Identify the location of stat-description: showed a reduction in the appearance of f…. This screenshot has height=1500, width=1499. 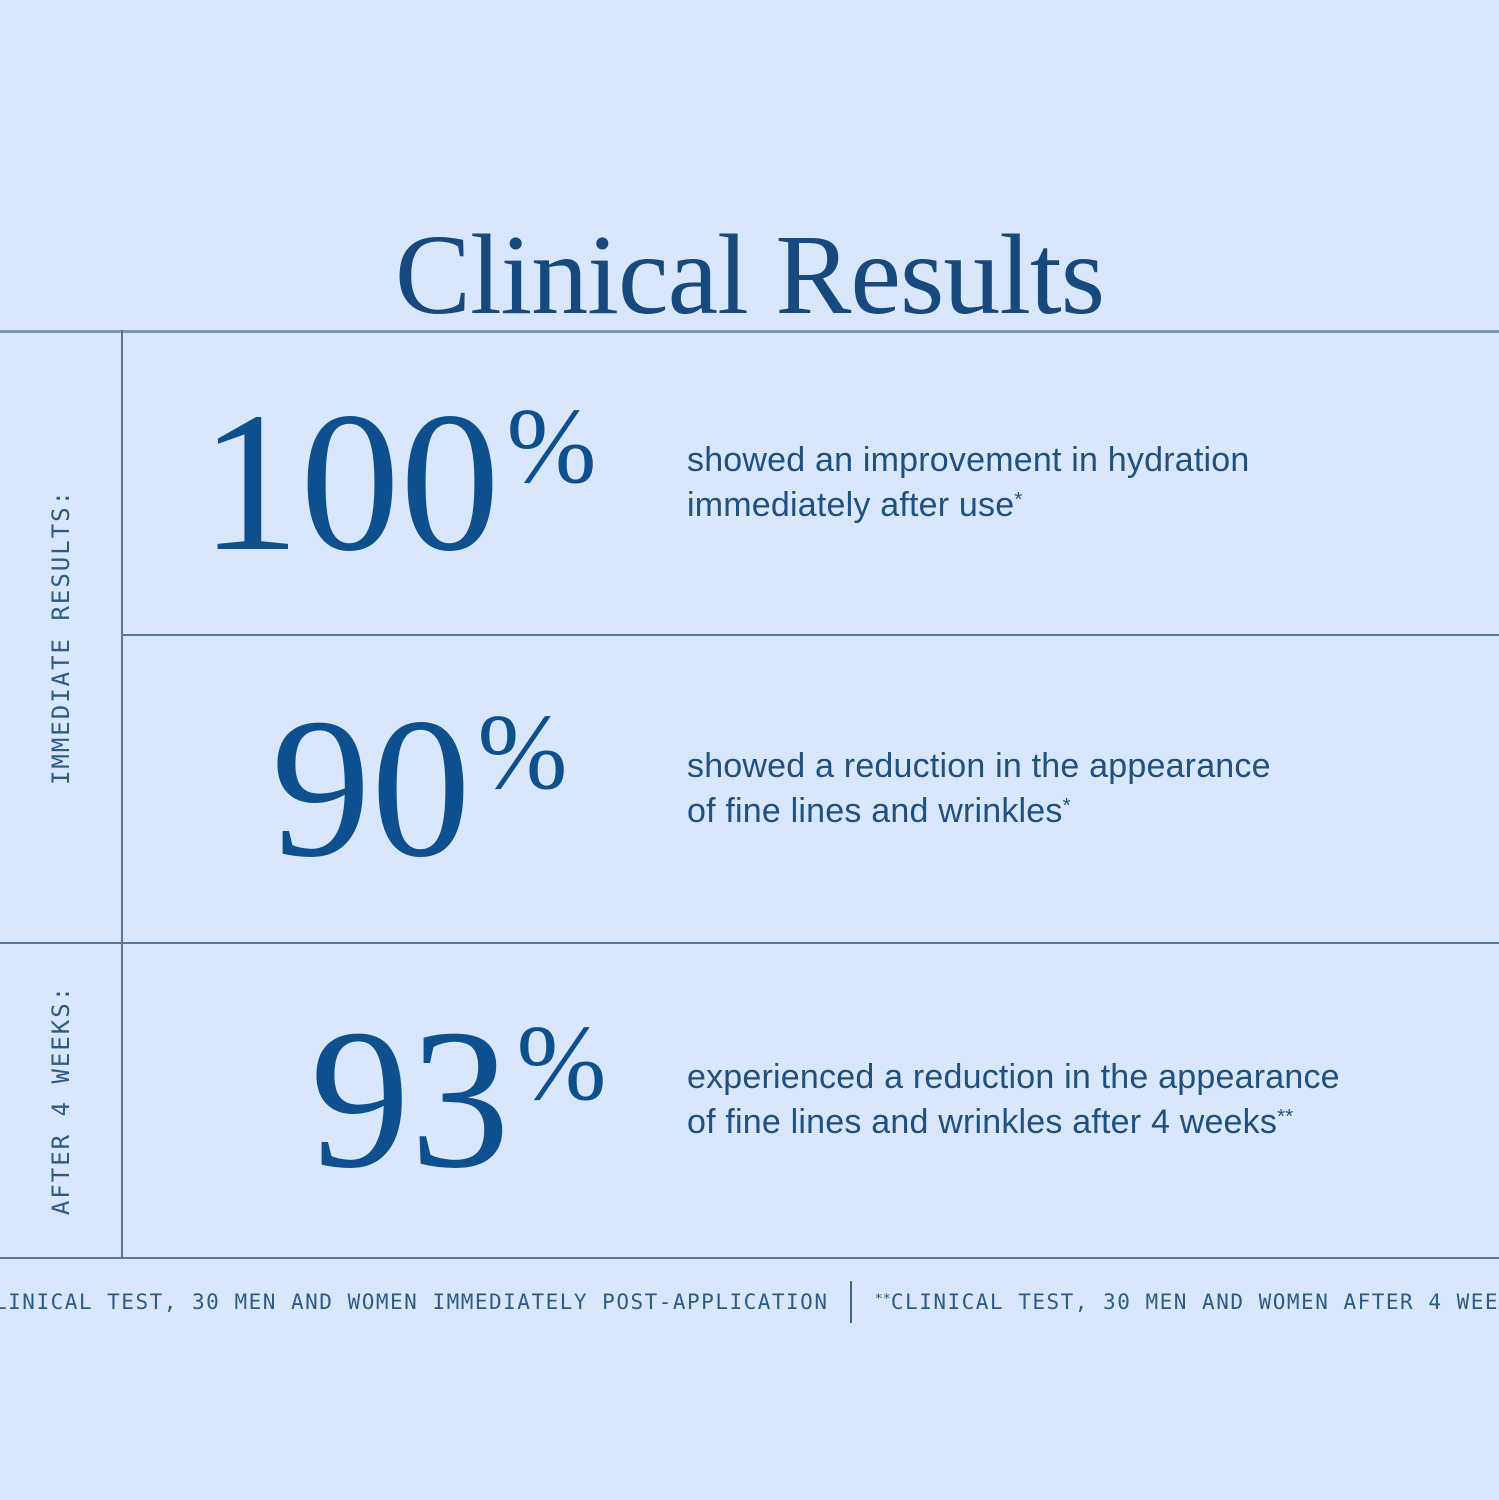
(979, 788).